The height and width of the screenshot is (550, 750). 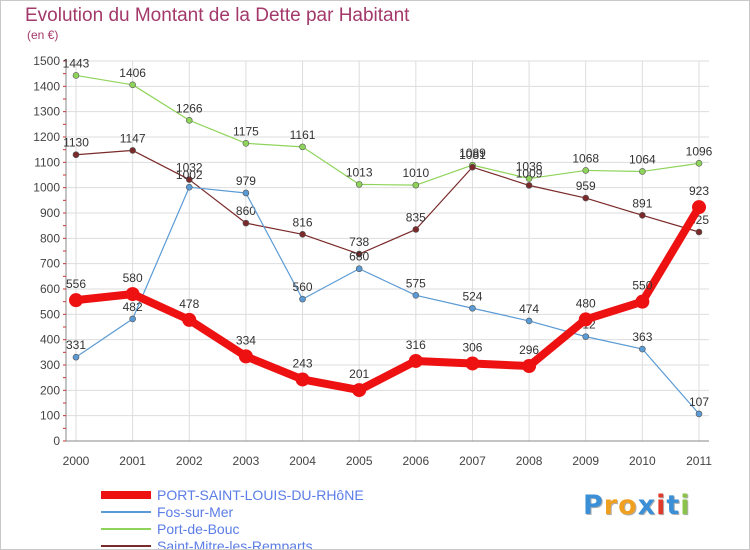 What do you see at coordinates (46, 137) in the screenshot?
I see `y-tick-label: 1200` at bounding box center [46, 137].